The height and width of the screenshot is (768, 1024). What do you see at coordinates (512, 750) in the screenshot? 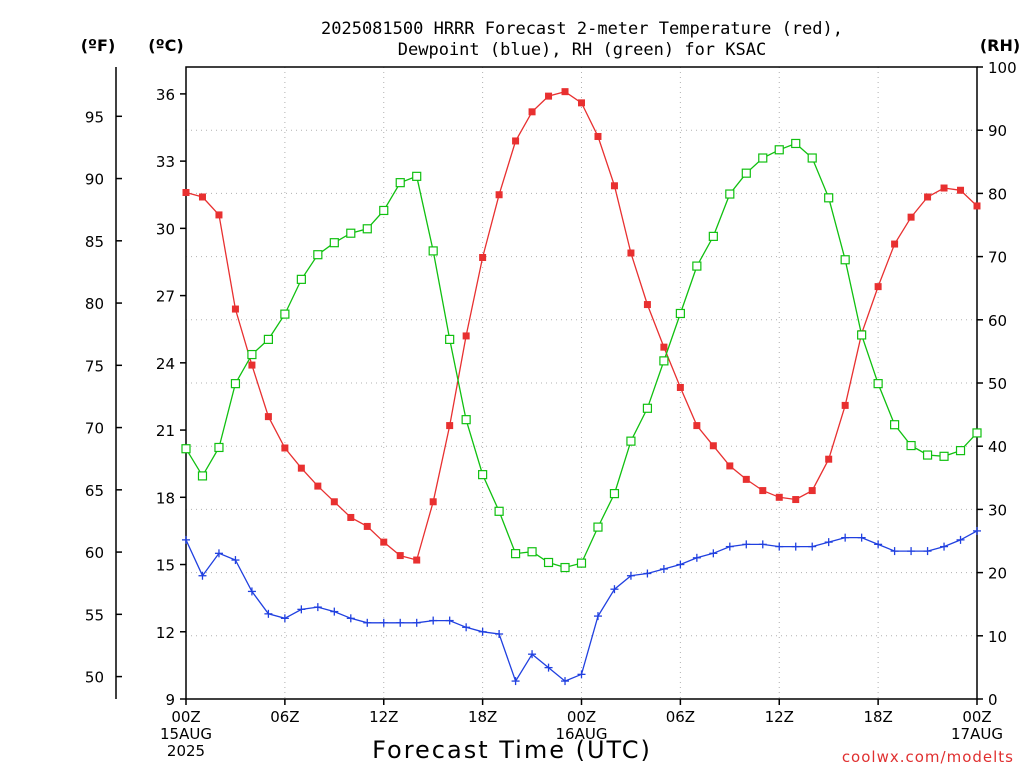
I see `x-axis-title: Forecast Time (UTC)` at bounding box center [512, 750].